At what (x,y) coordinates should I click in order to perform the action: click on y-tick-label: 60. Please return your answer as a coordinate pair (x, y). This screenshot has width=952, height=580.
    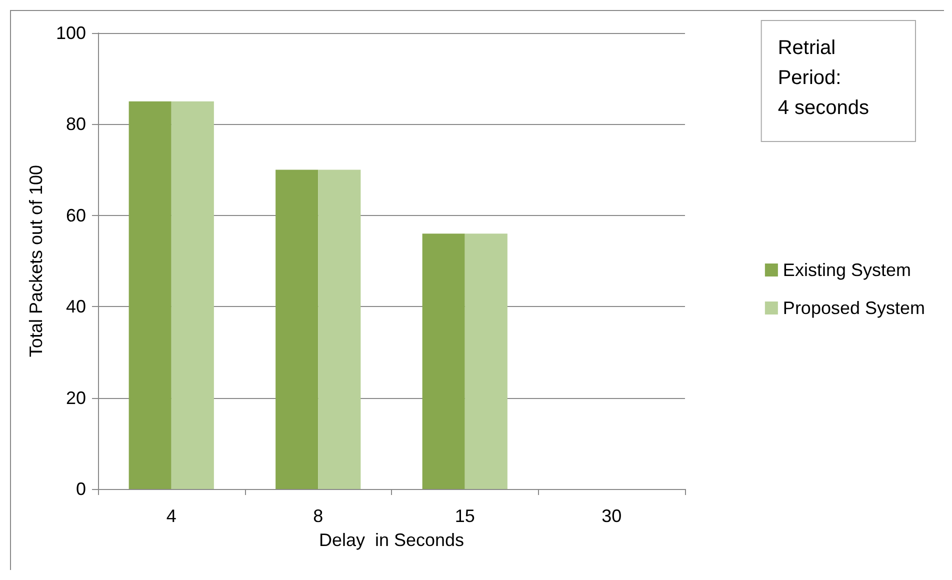
    Looking at the image, I should click on (76, 215).